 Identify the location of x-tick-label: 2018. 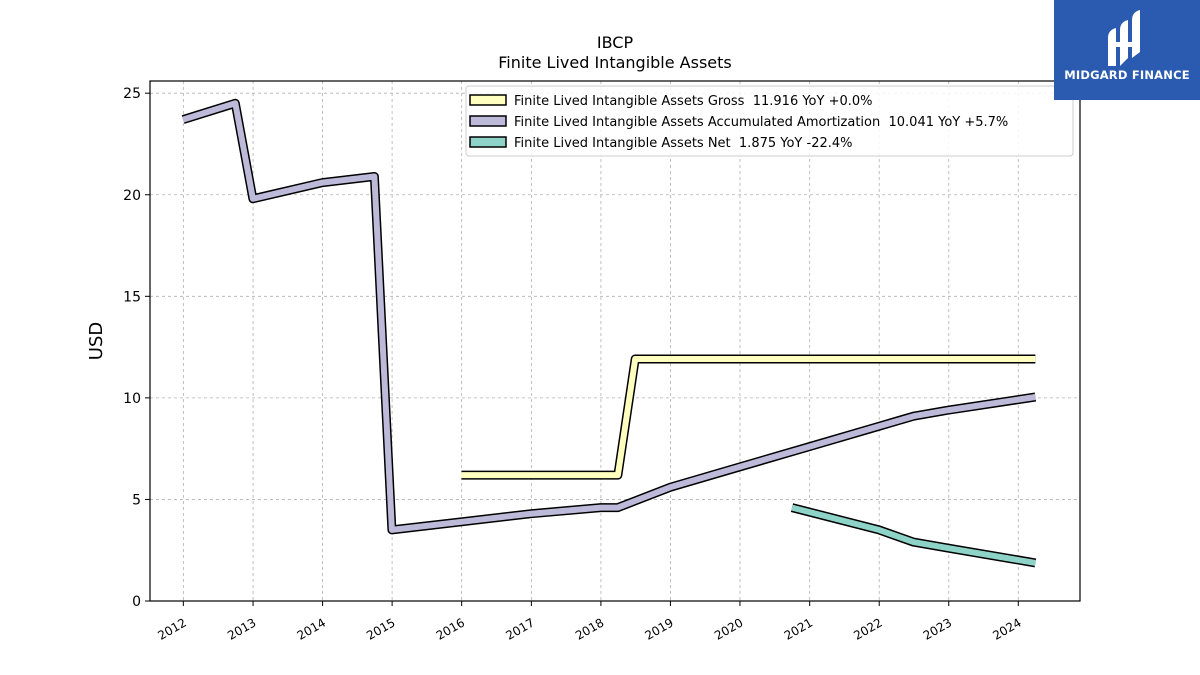
(589, 628).